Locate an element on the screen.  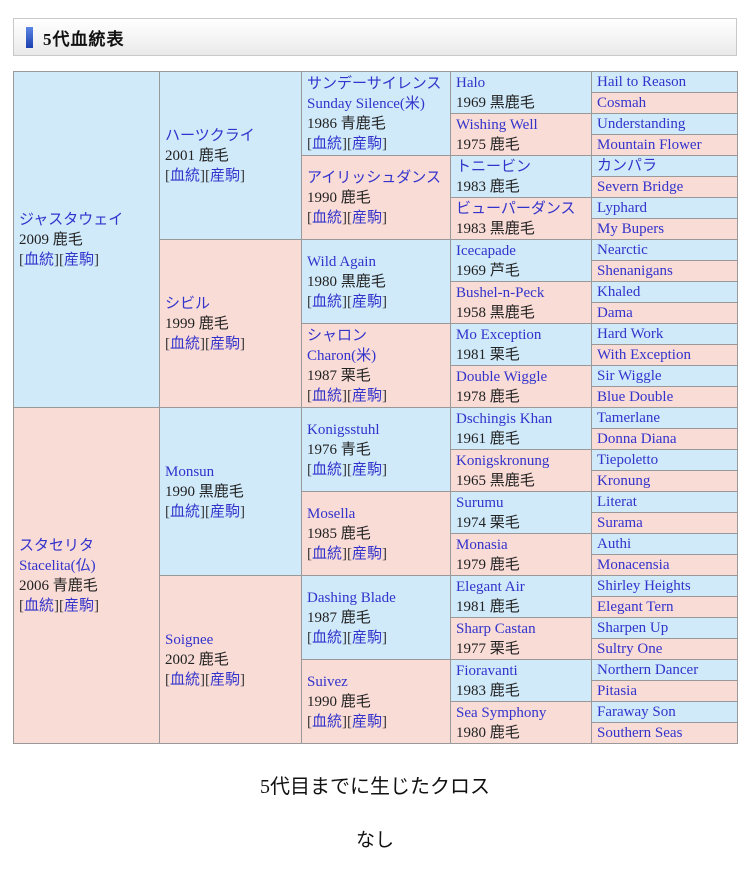
horse-name-link: Cosmah is located at coordinates (622, 103).